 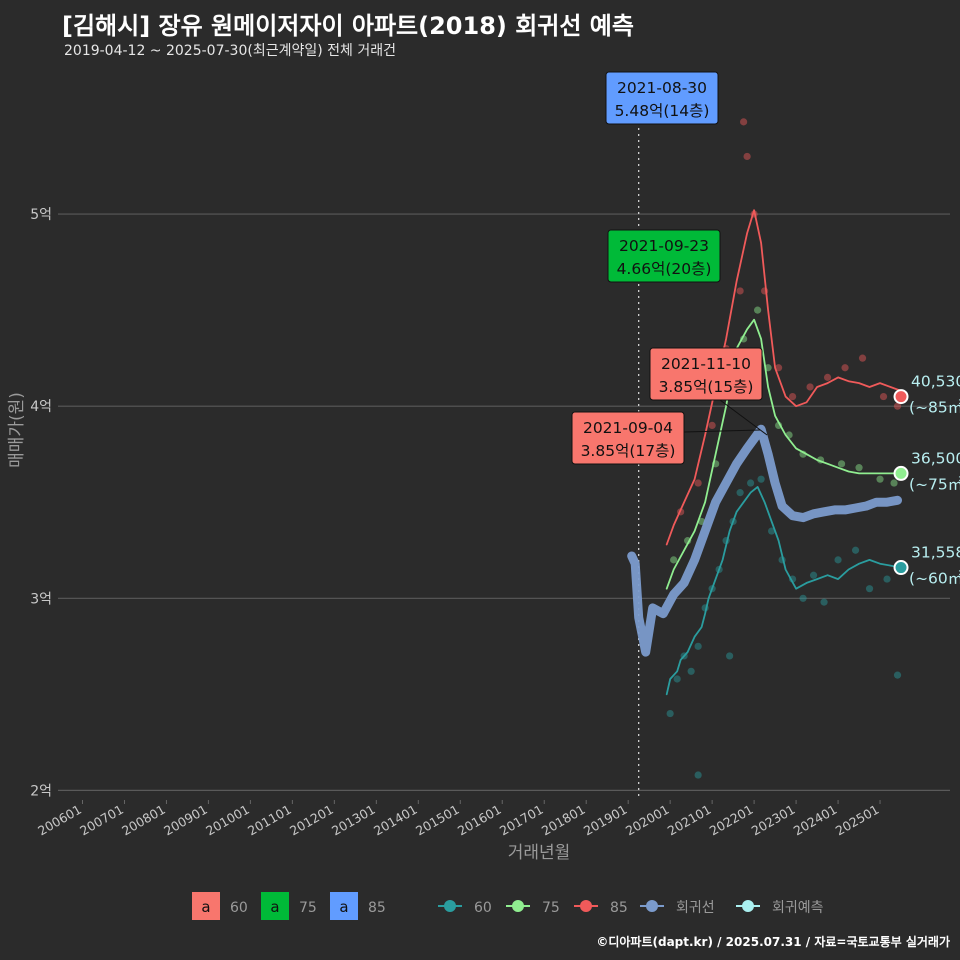 What do you see at coordinates (539, 853) in the screenshot?
I see `x-axis-title: 거래년월` at bounding box center [539, 853].